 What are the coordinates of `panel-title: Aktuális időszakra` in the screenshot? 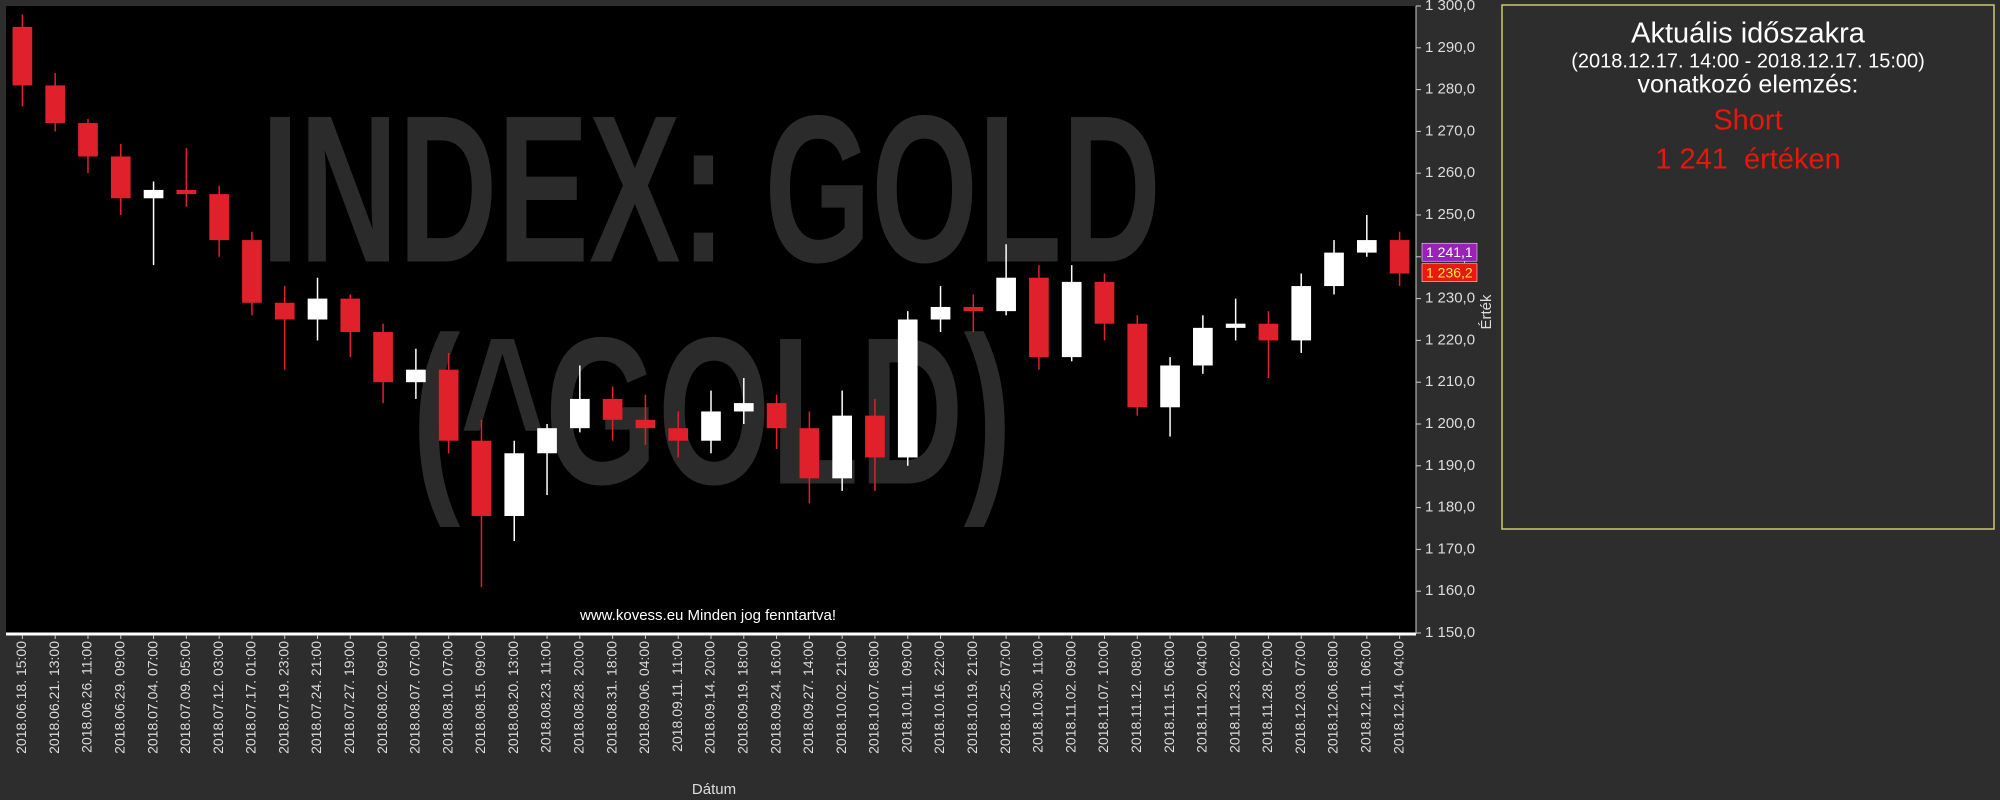 It's located at (1748, 34).